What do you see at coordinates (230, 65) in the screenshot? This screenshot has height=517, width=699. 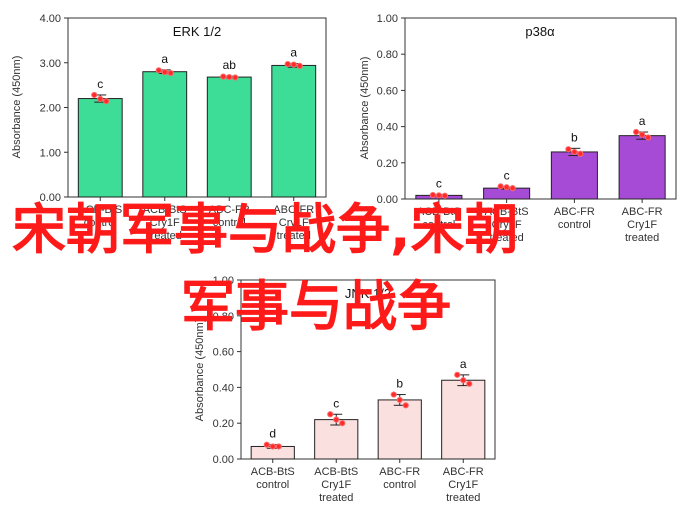 I see `significance-letter: ab` at bounding box center [230, 65].